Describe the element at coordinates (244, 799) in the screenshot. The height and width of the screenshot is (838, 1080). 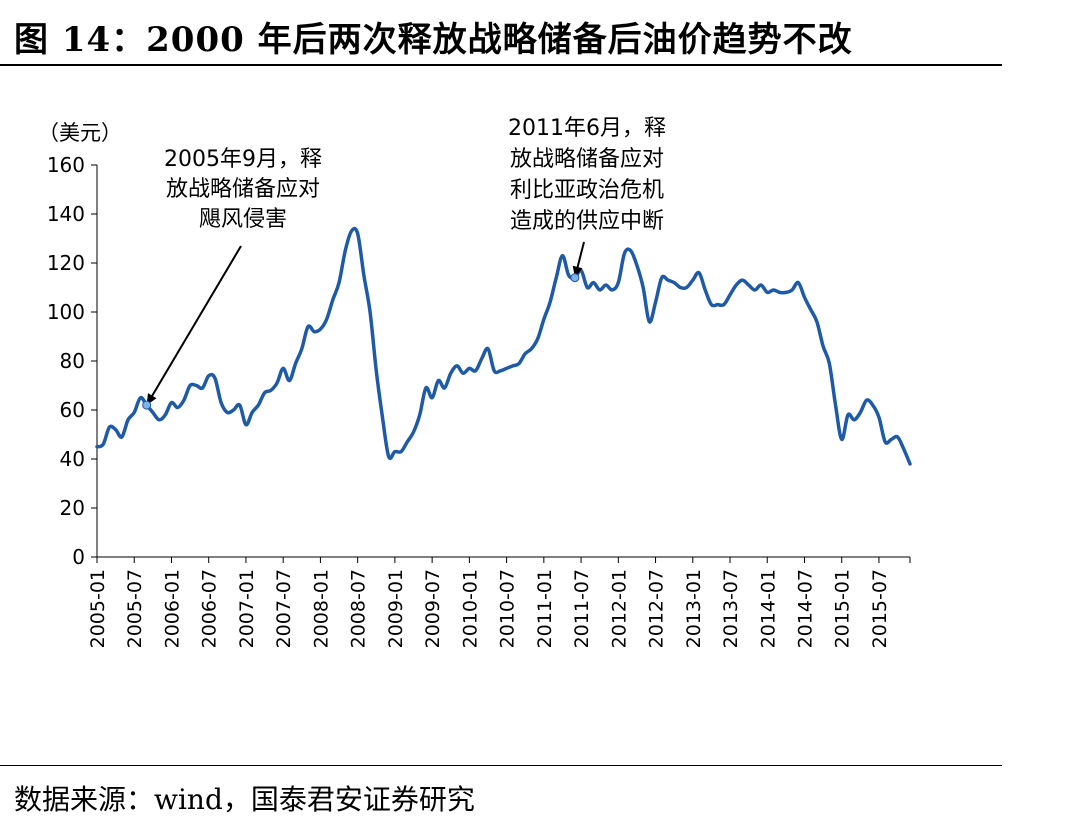
I see `source-note: 数据来源：wind，国泰君安证券研究` at that location.